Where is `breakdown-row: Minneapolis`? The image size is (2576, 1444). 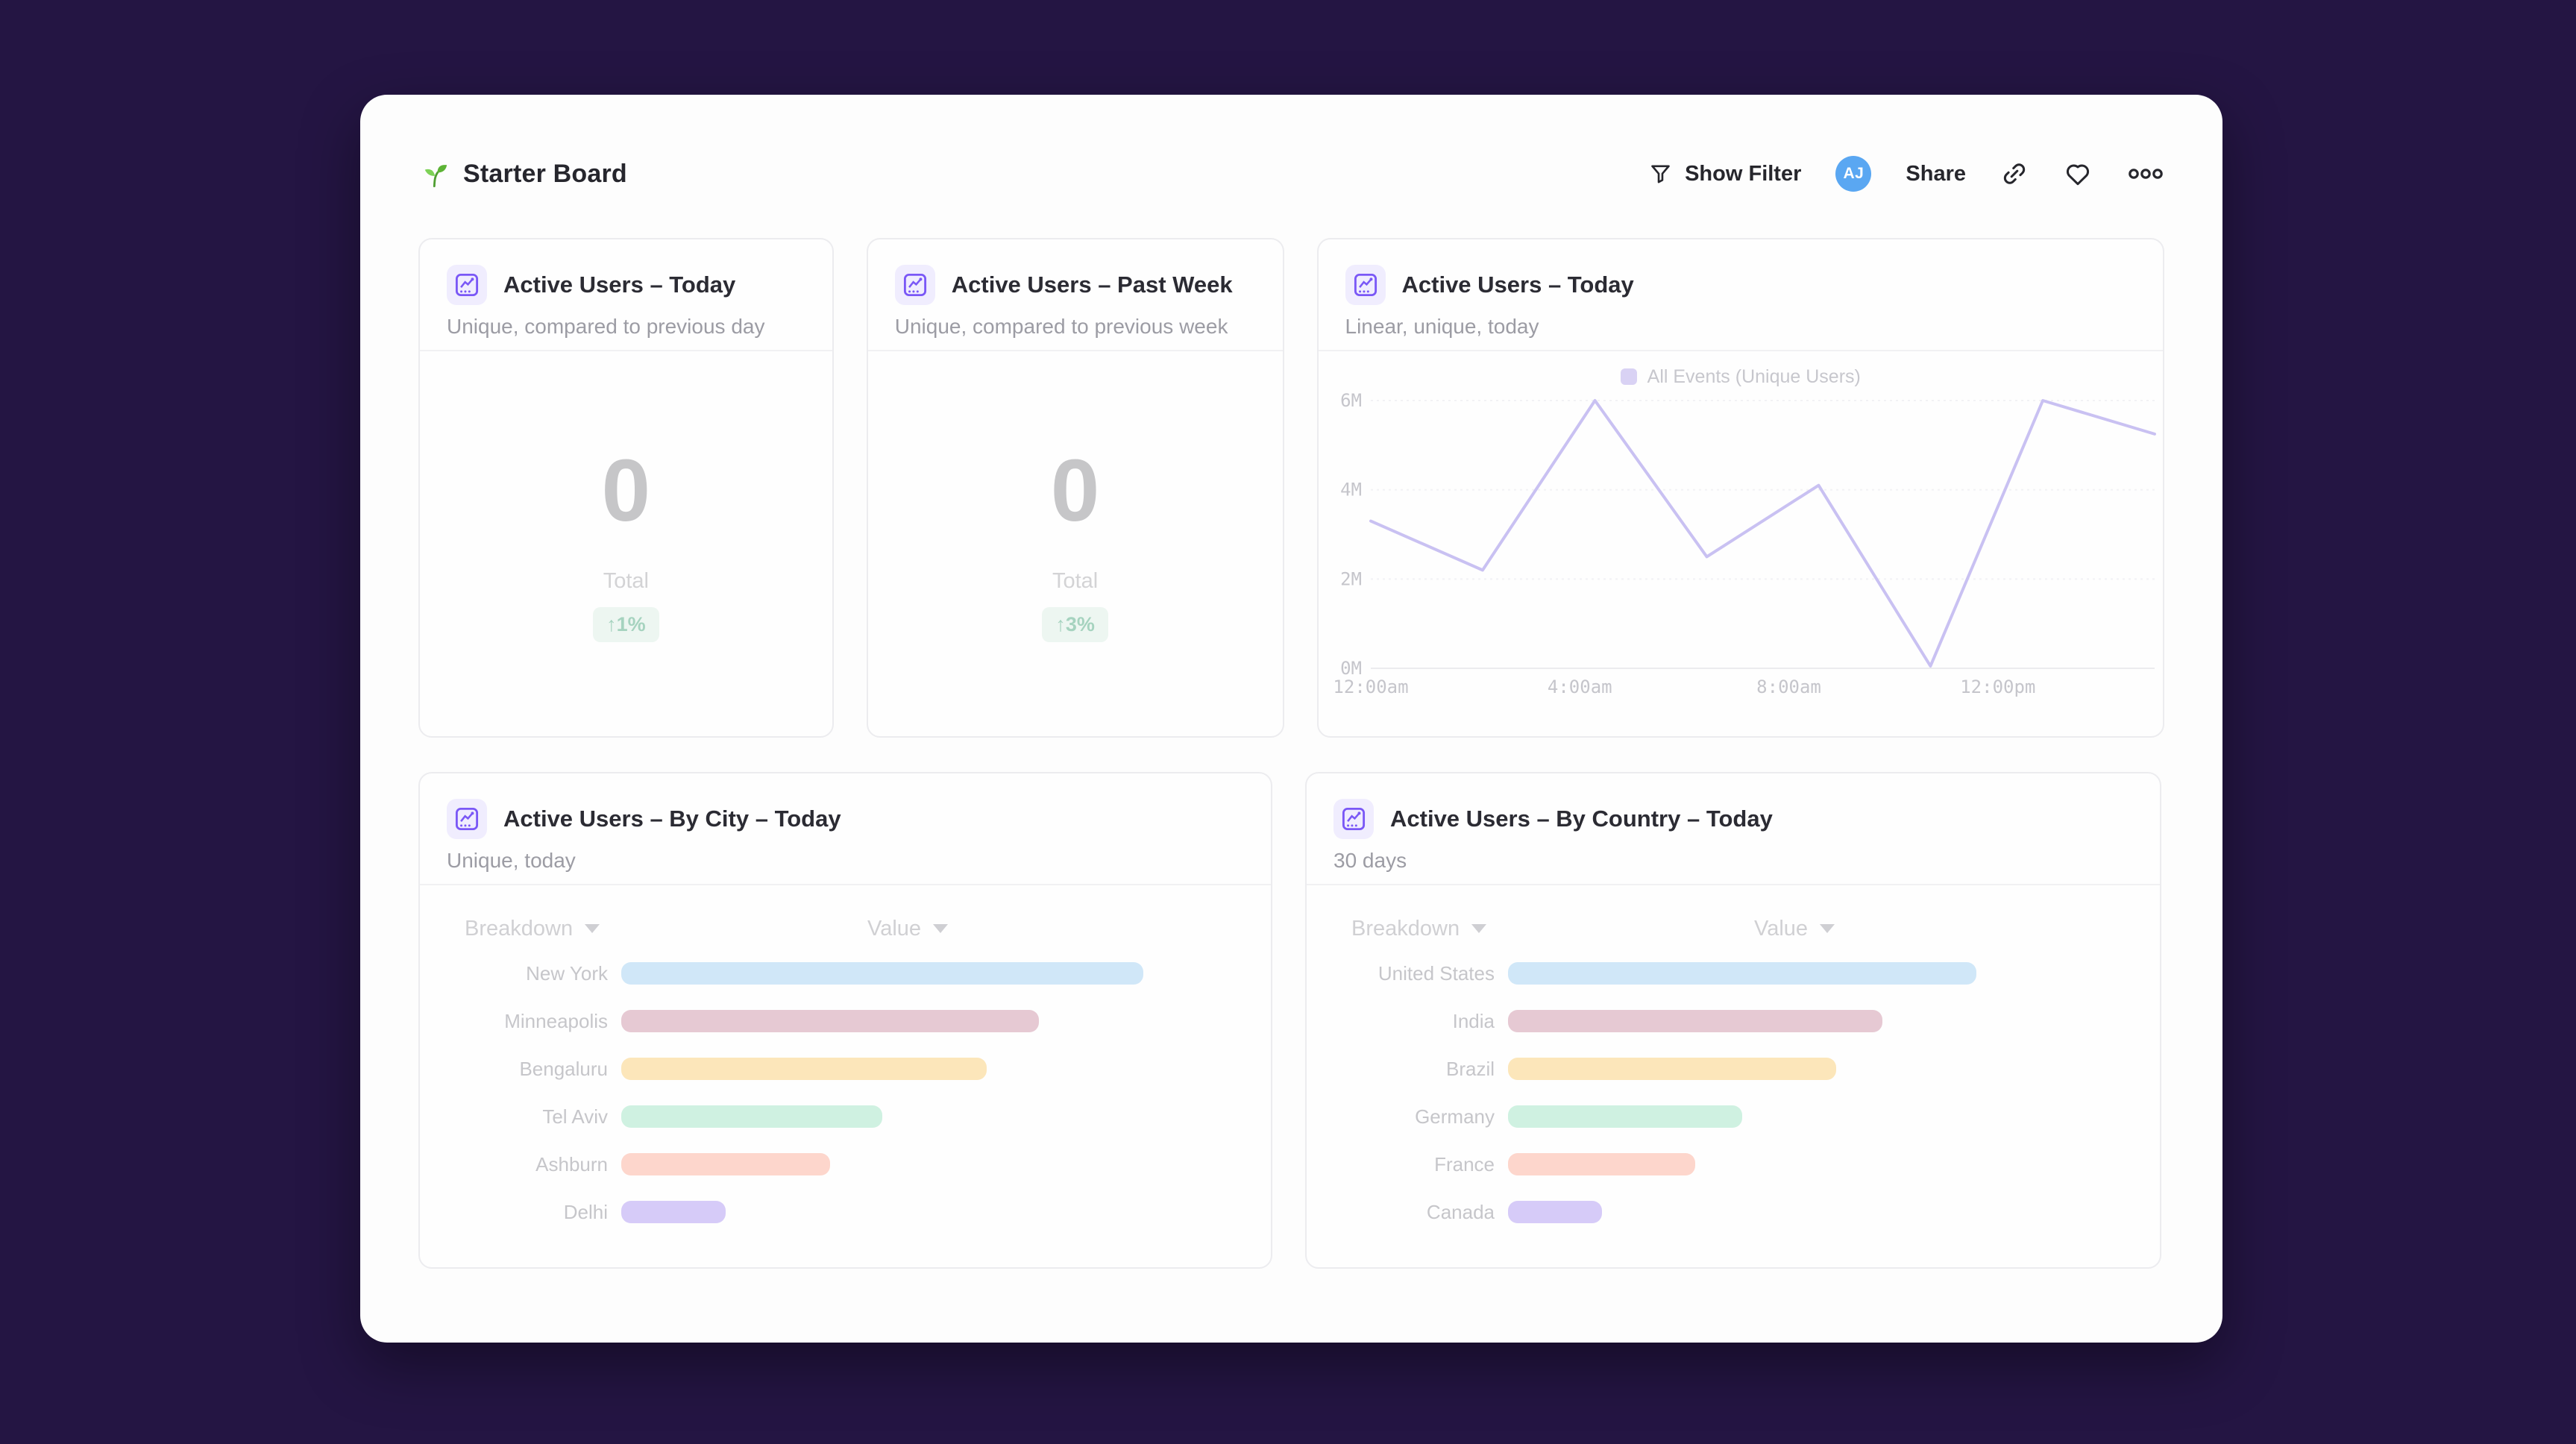 breakdown-row: Minneapolis is located at coordinates (846, 1021).